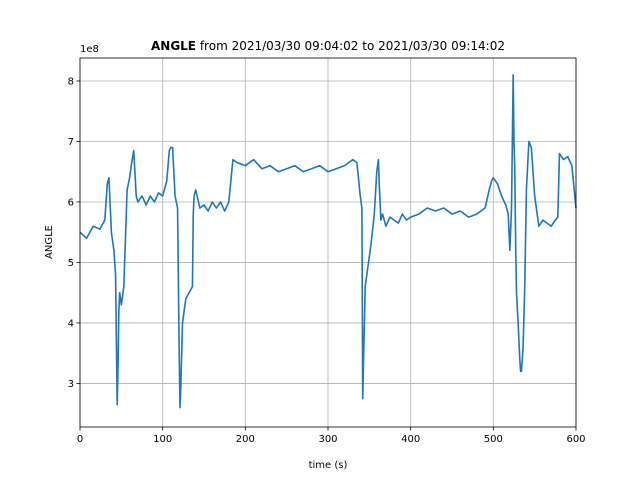 The image size is (640, 480). Describe the element at coordinates (71, 202) in the screenshot. I see `y-tick-label: 6` at that location.